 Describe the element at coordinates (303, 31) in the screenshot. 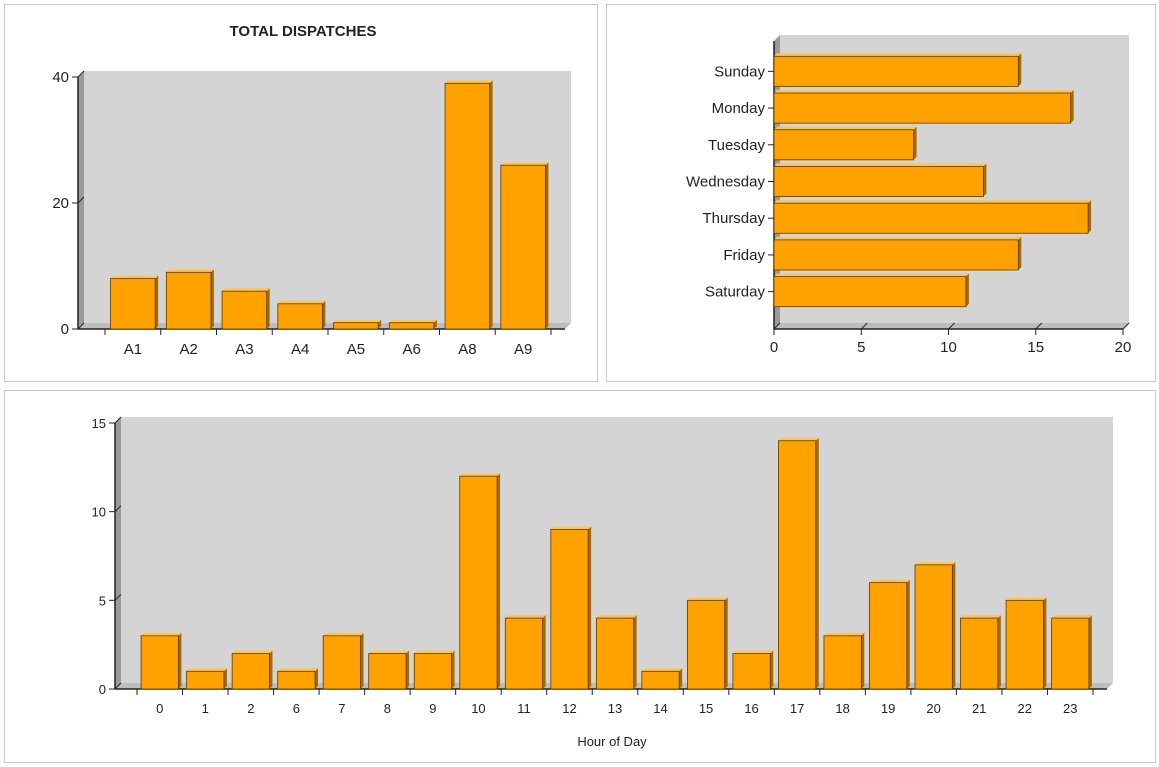

I see `chart-title: TOTAL DISPATCHES` at that location.